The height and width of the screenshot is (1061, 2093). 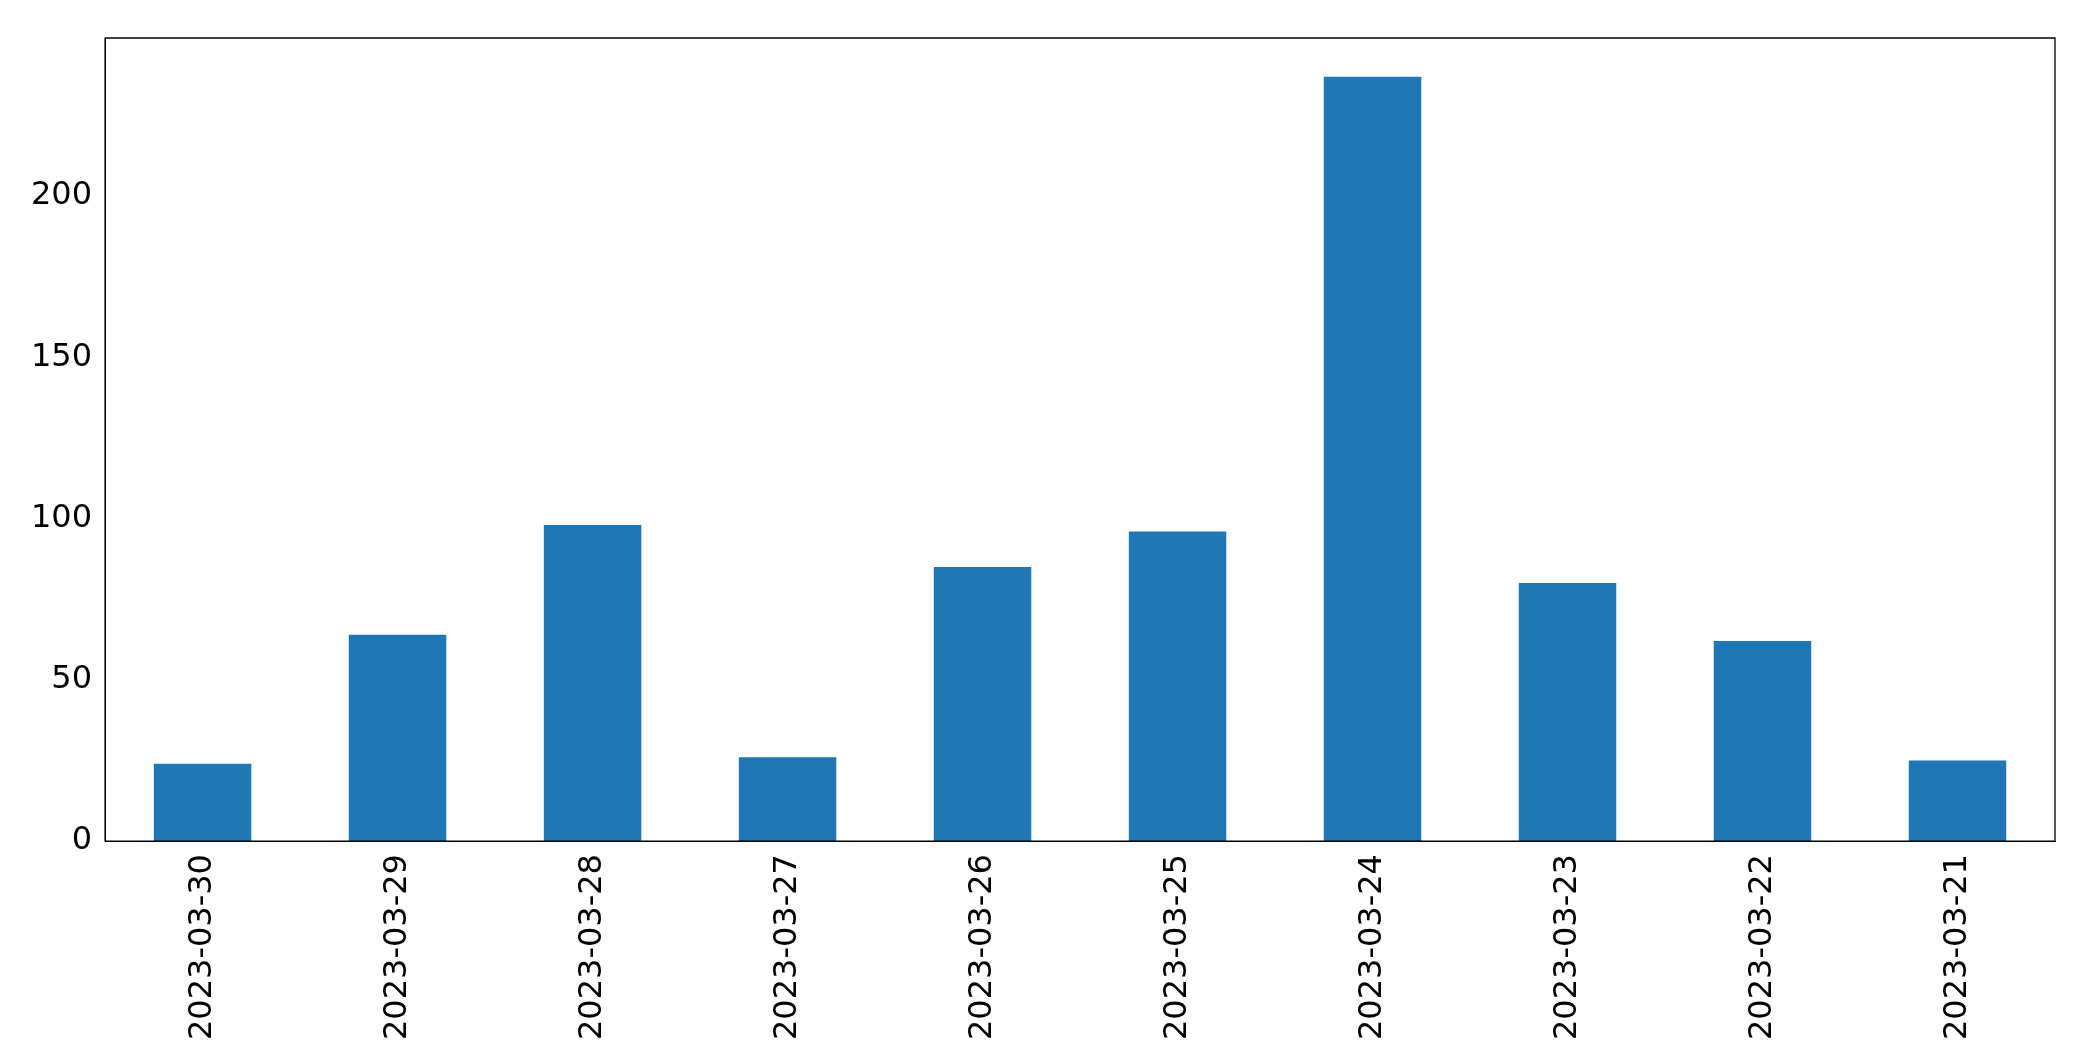 What do you see at coordinates (1174, 947) in the screenshot?
I see `x-tick-label: 2023-03-25` at bounding box center [1174, 947].